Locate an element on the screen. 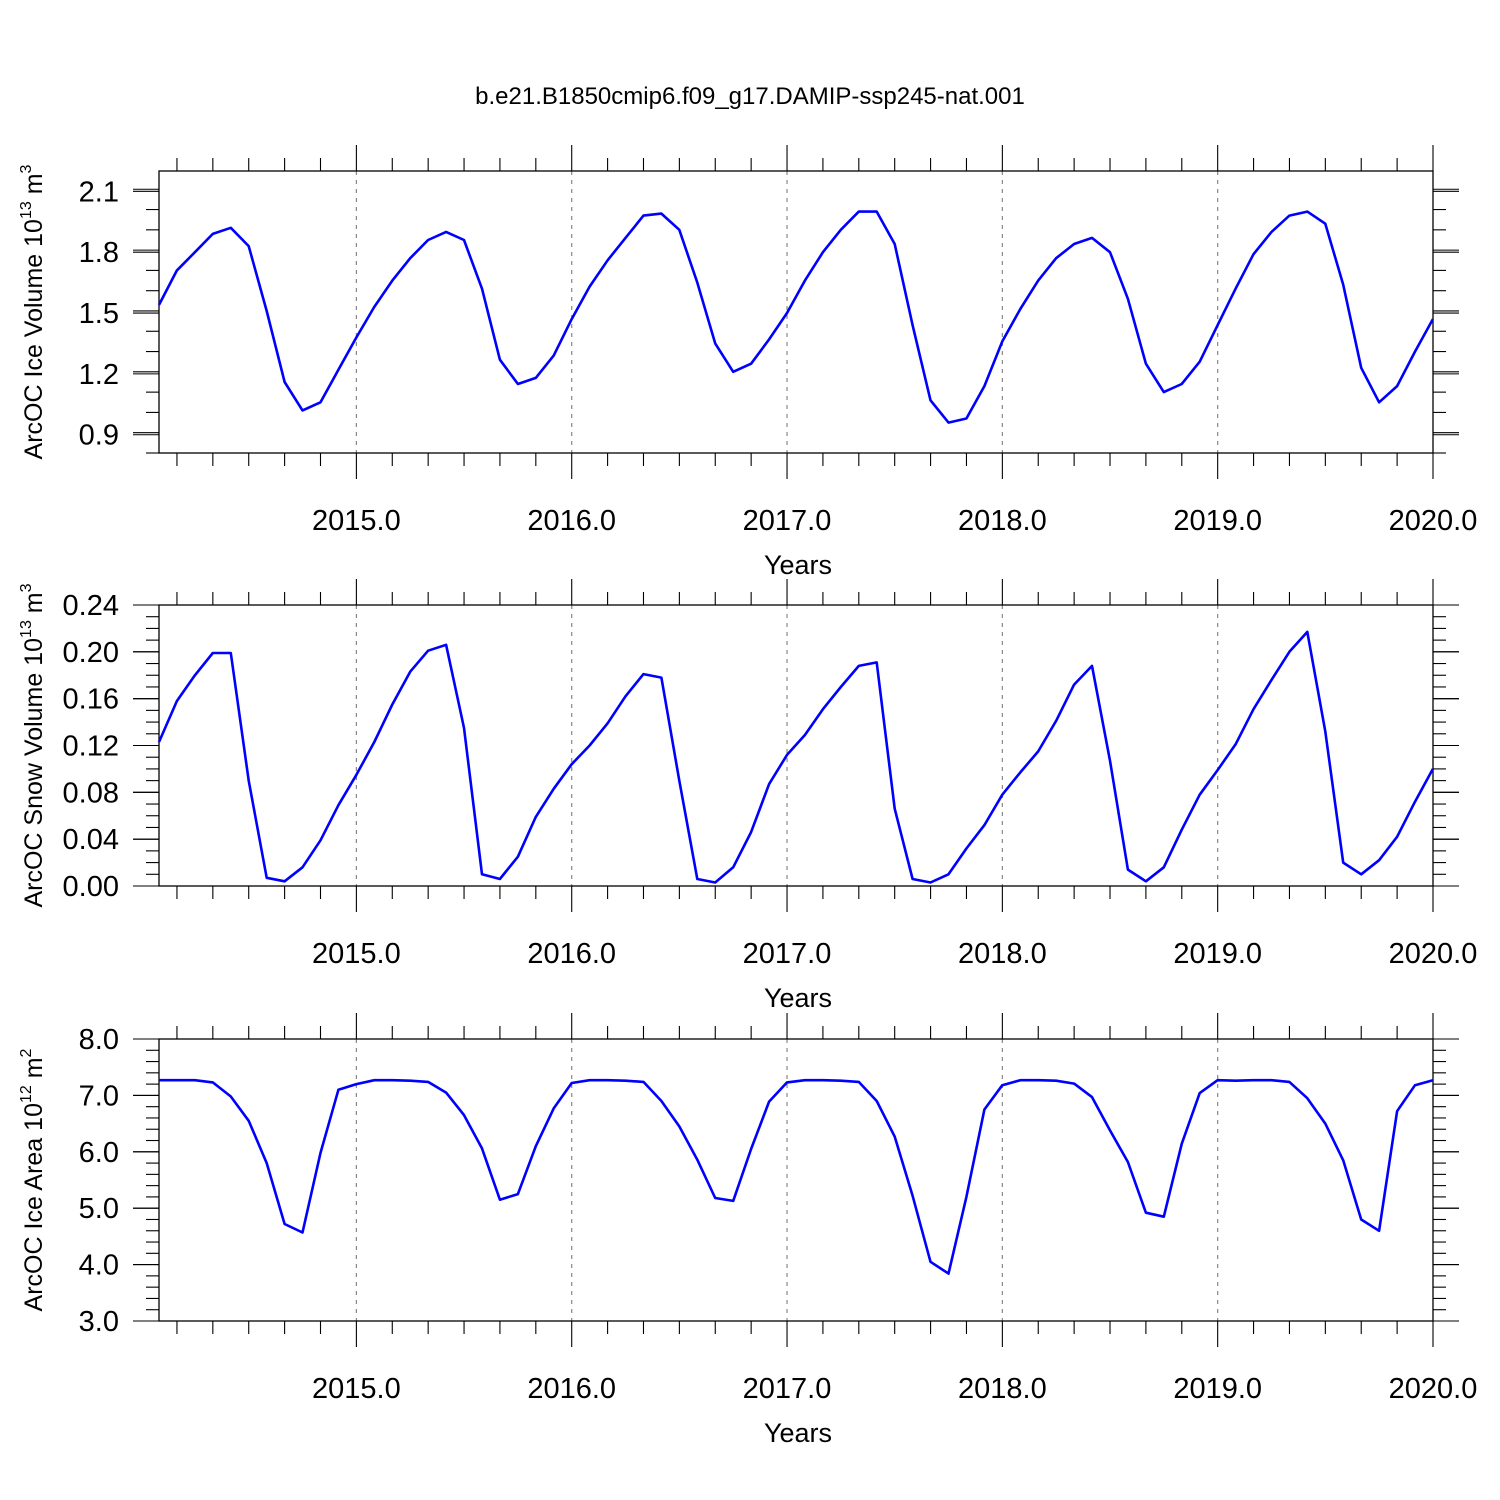 Image resolution: width=1500 pixels, height=1500 pixels. y-tick-label: 0.04 is located at coordinates (91, 840).